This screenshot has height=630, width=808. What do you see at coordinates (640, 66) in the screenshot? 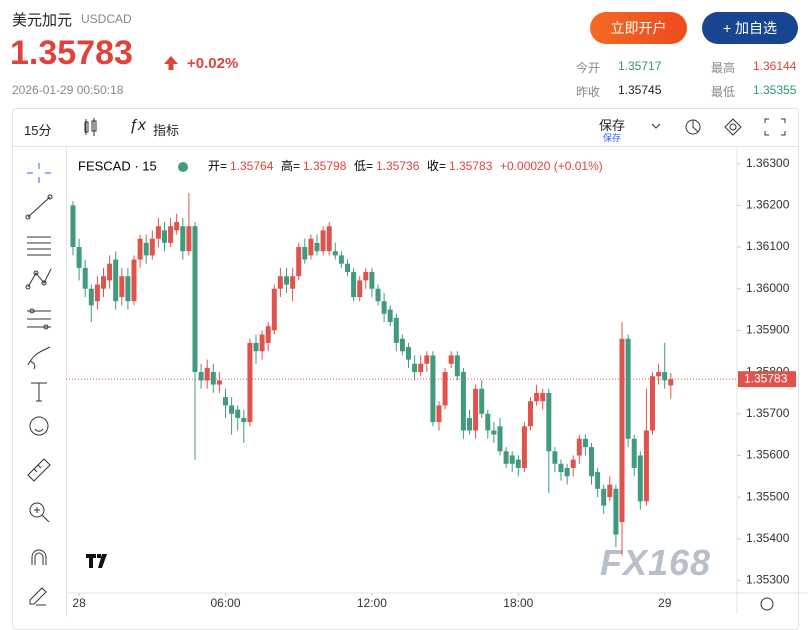
I see `quote-value: 1.35717` at bounding box center [640, 66].